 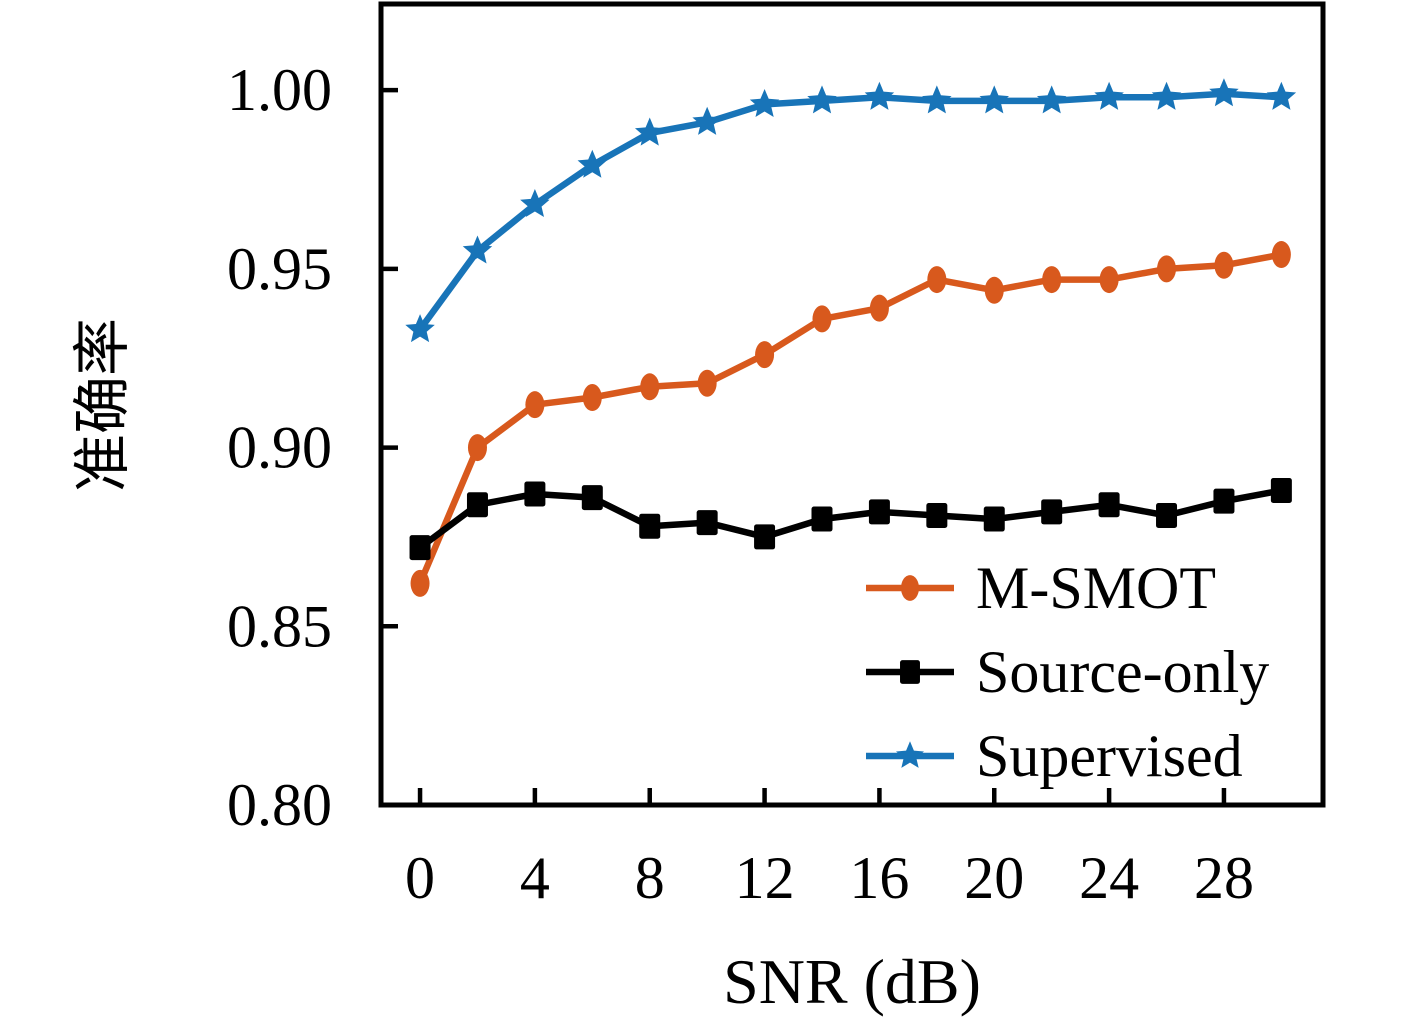 What do you see at coordinates (994, 878) in the screenshot?
I see `x-tick-label: 20` at bounding box center [994, 878].